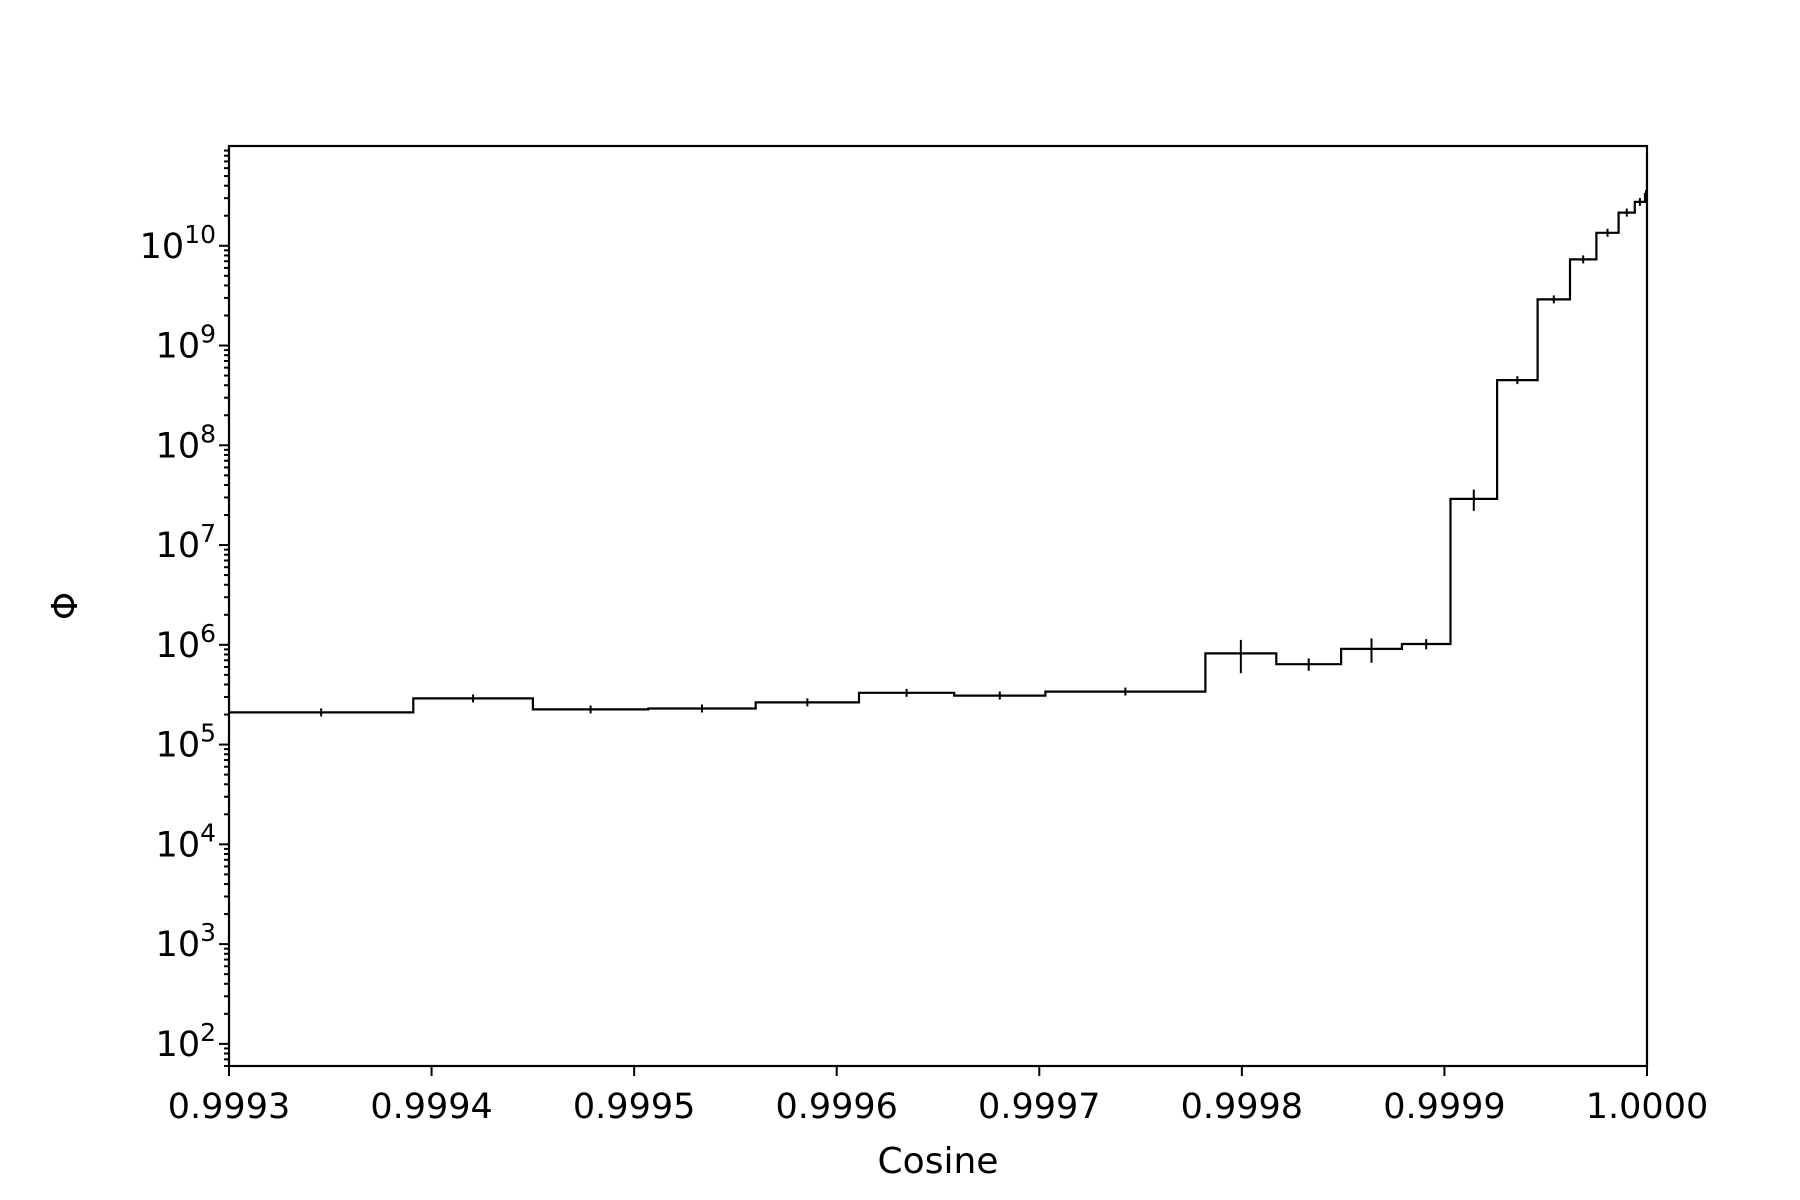 Image resolution: width=1800 pixels, height=1200 pixels. I want to click on x-tick-label: 0.9999, so click(1444, 1107).